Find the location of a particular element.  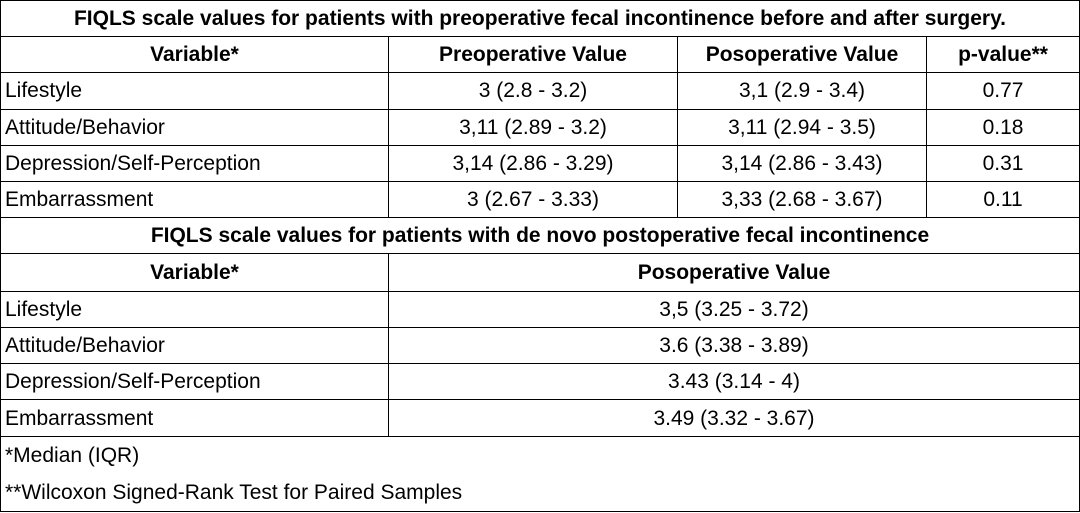

p-value-cell: 0.11 is located at coordinates (1003, 199).